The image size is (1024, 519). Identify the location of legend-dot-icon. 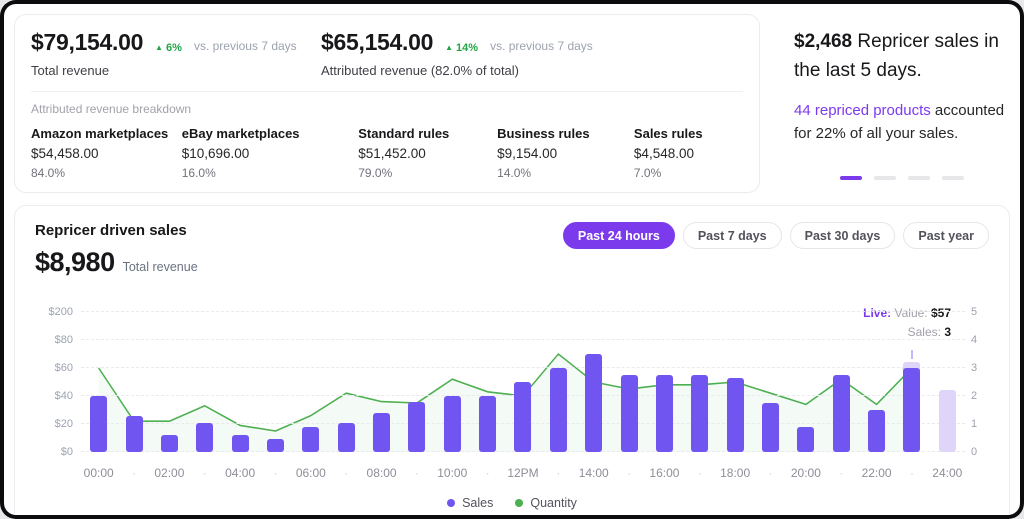
(519, 503).